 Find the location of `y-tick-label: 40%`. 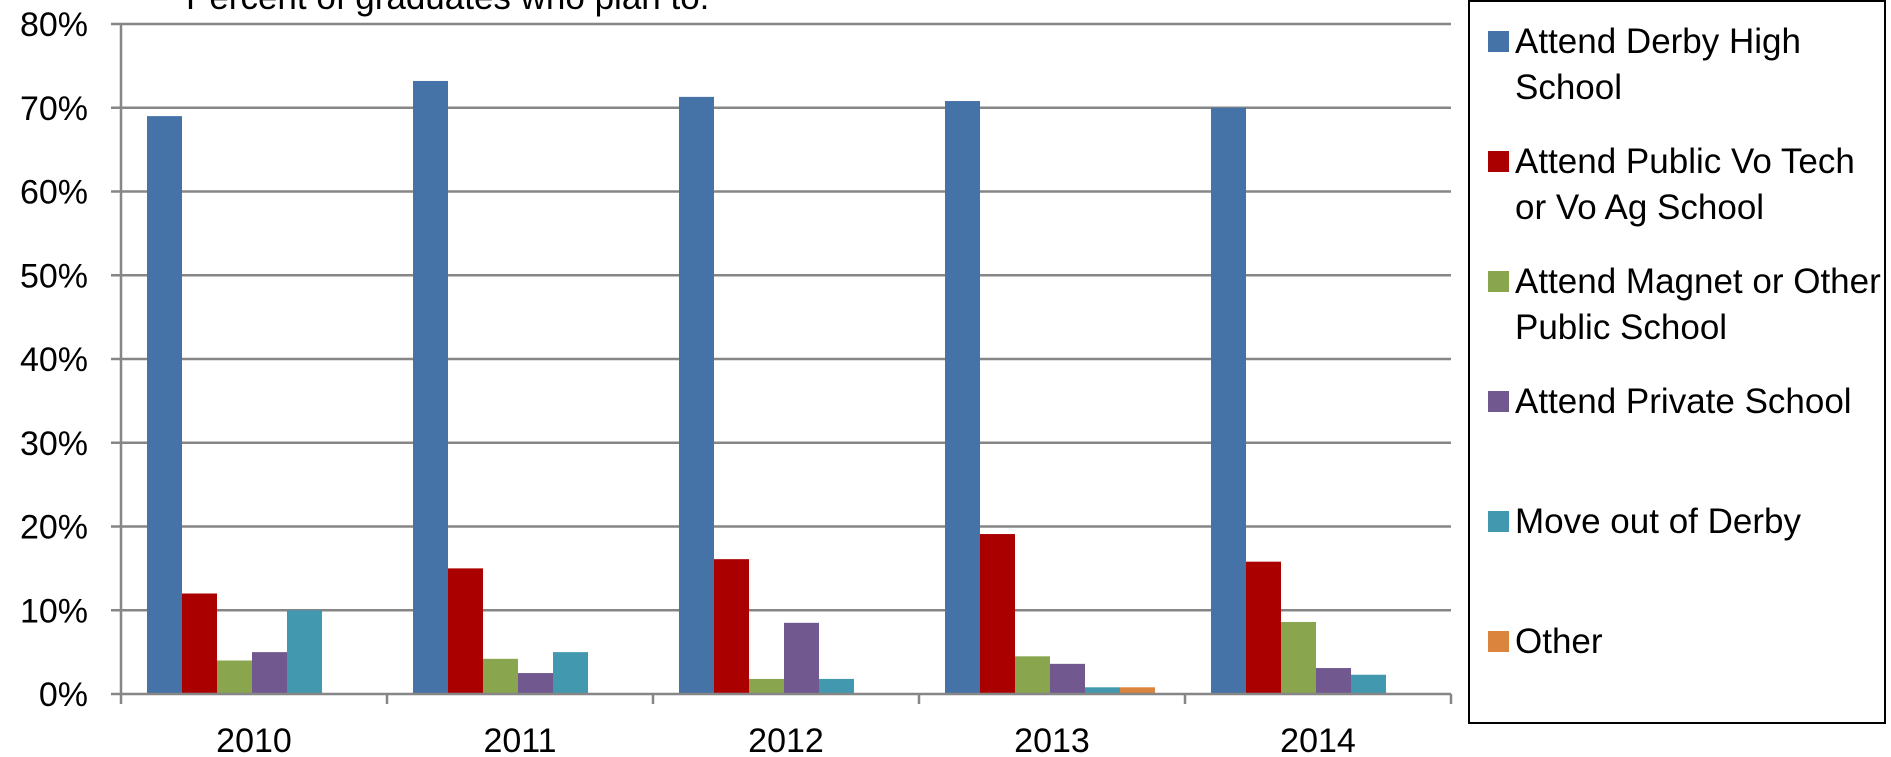

y-tick-label: 40% is located at coordinates (54, 360).